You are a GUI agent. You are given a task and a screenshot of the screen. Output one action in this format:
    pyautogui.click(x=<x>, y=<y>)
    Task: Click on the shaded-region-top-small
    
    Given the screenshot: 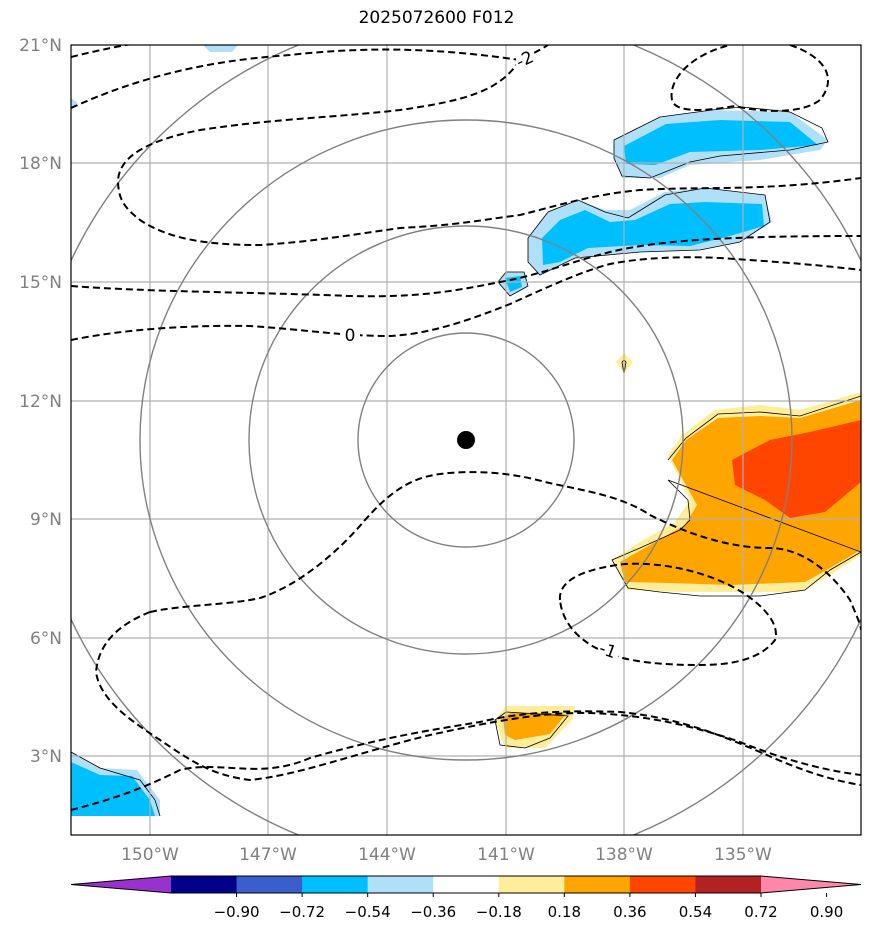 What is the action you would take?
    pyautogui.click(x=220, y=48)
    